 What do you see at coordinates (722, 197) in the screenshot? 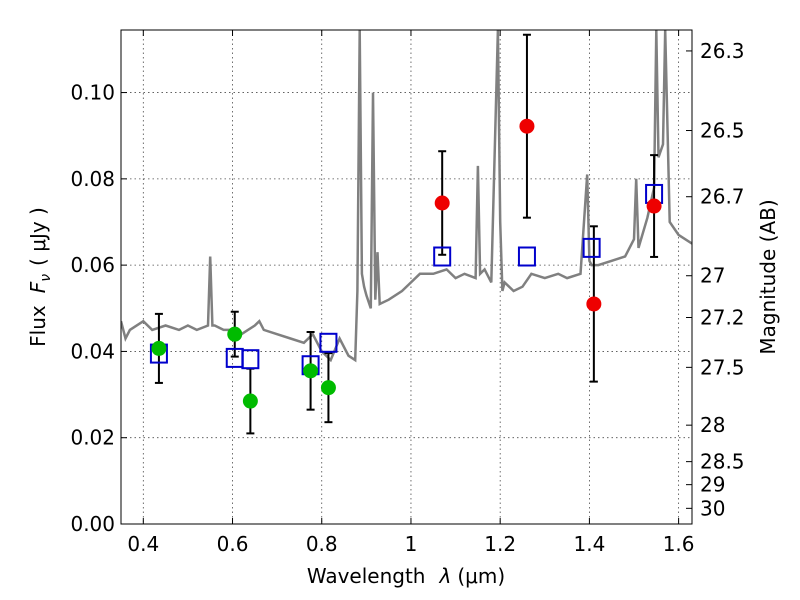
I see `mag-tick-label: 26.7` at bounding box center [722, 197].